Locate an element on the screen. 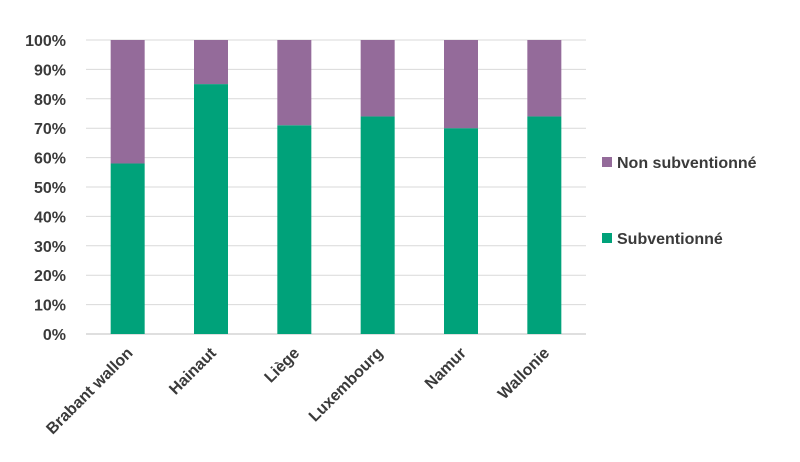  y-tick-label: 90% is located at coordinates (50, 70).